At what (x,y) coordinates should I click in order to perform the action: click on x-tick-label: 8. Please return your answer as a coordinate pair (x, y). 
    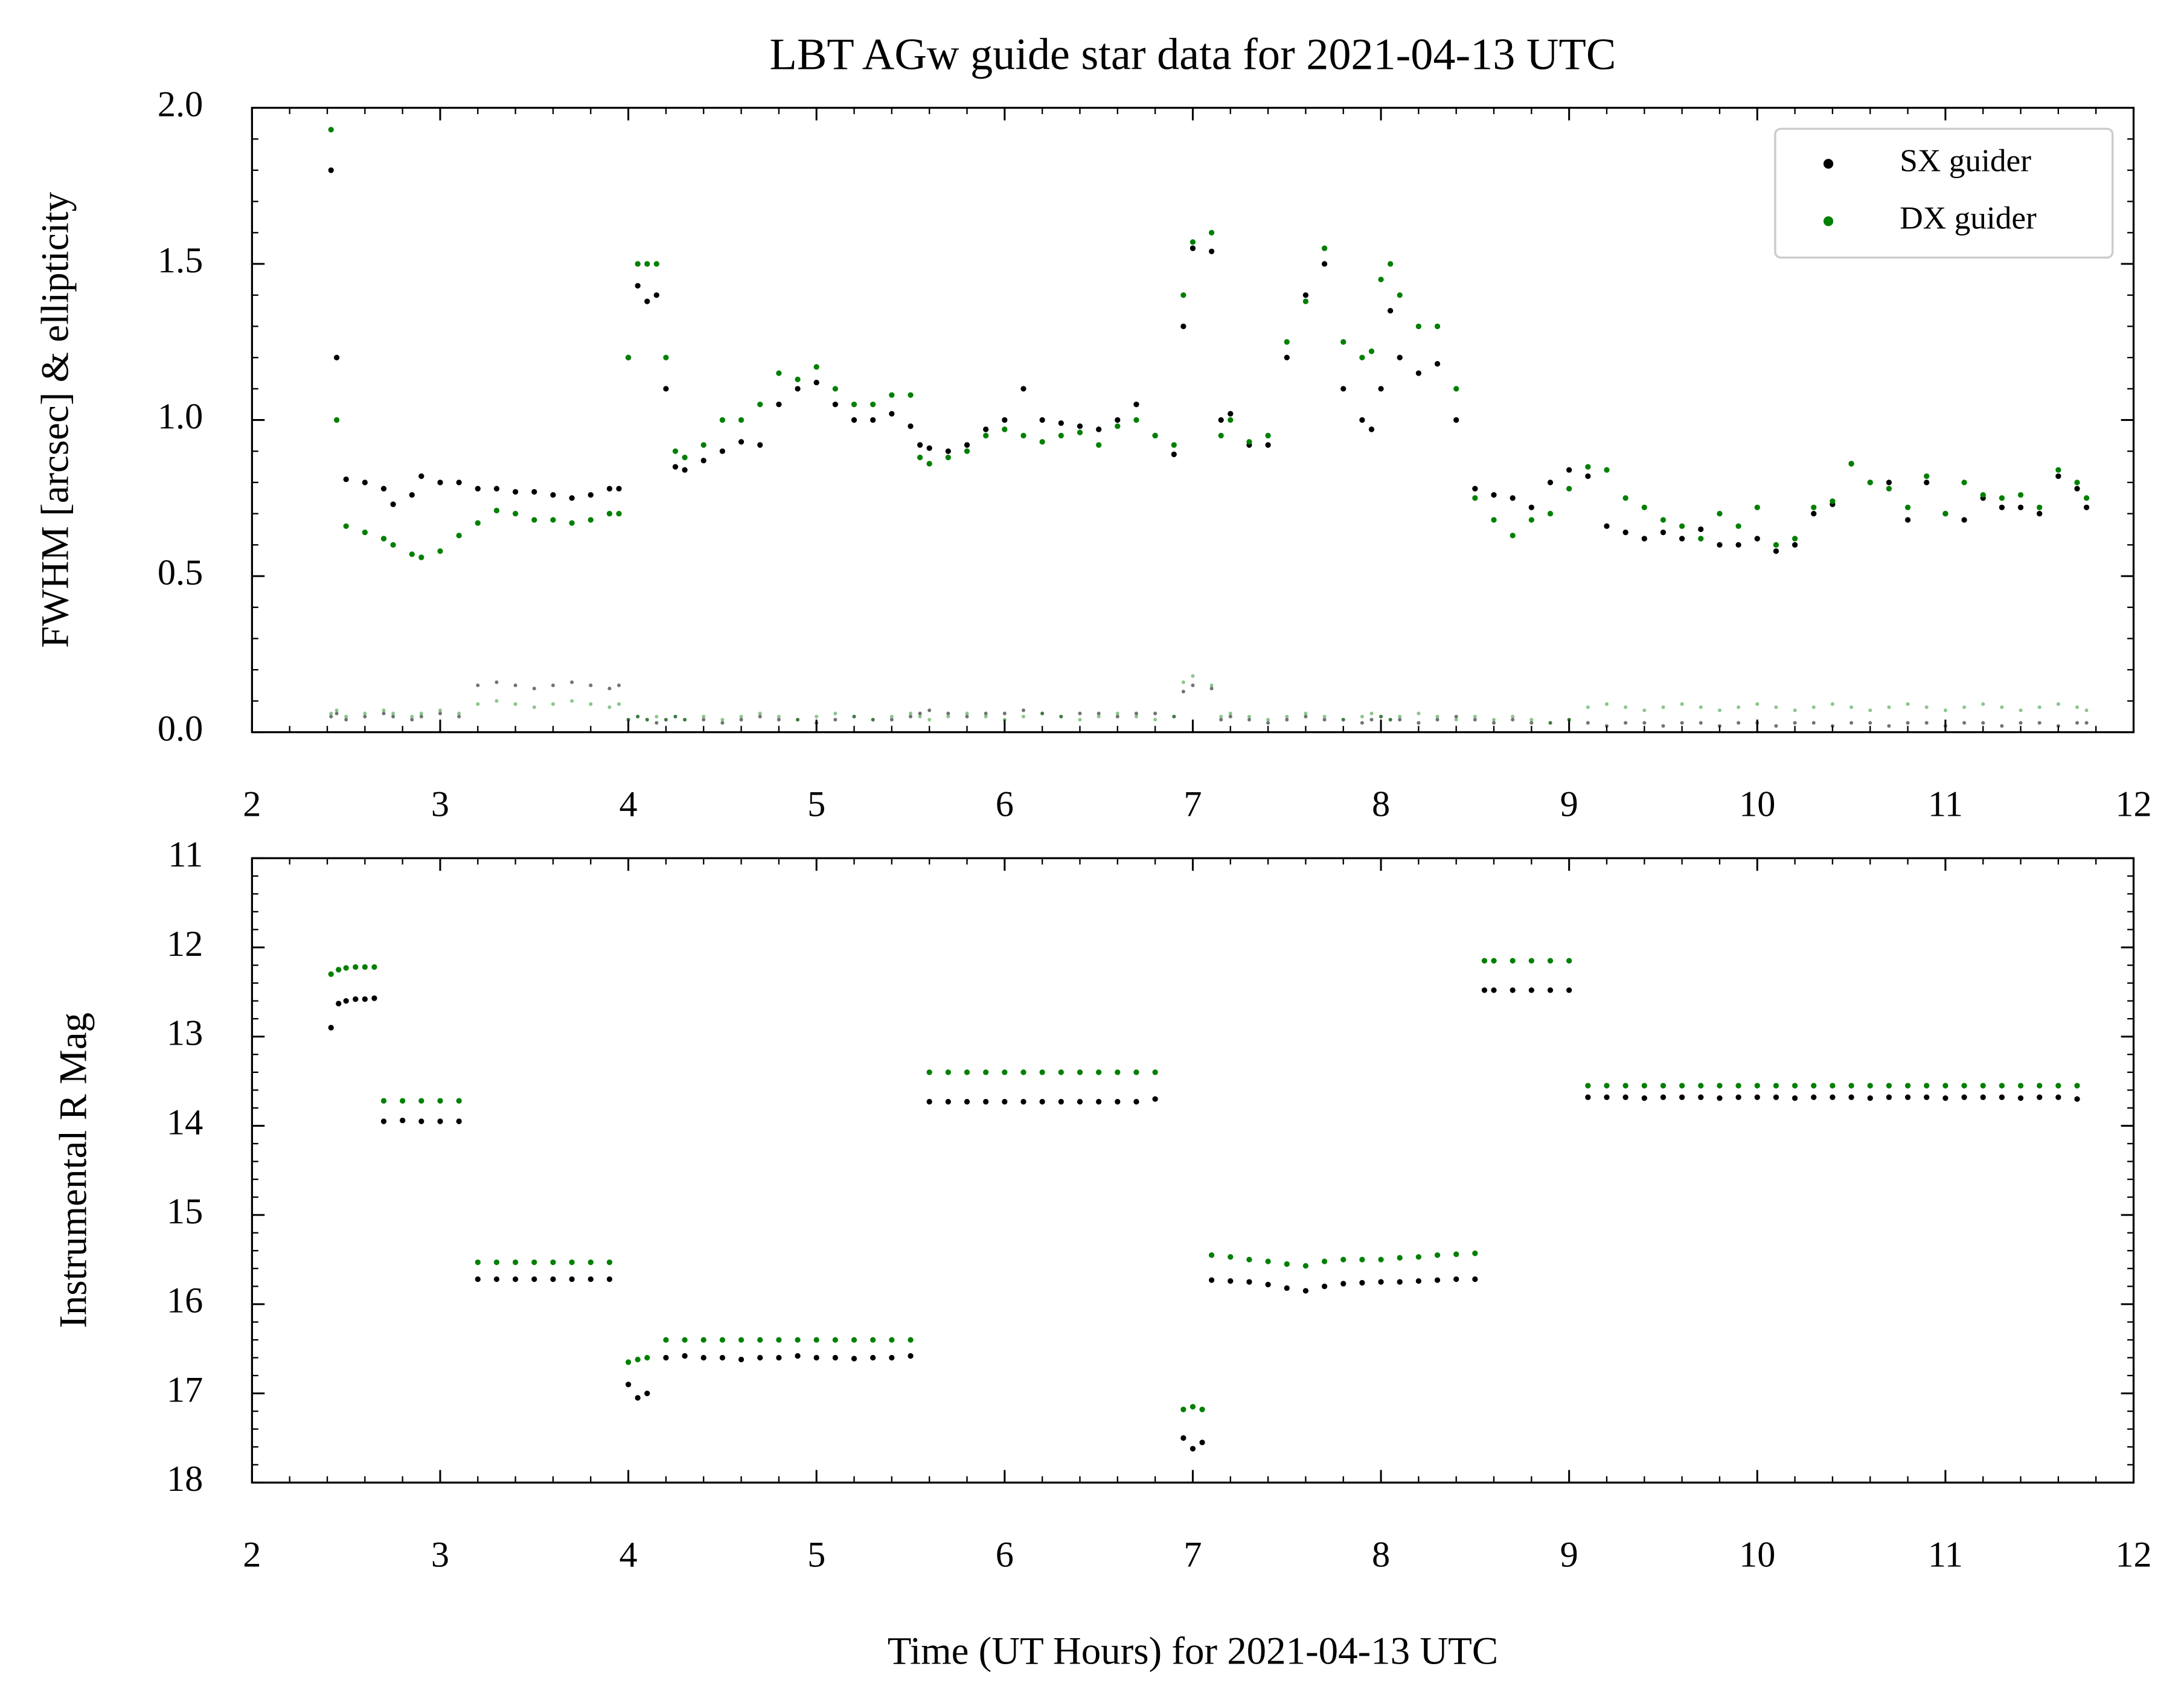
    Looking at the image, I should click on (1381, 804).